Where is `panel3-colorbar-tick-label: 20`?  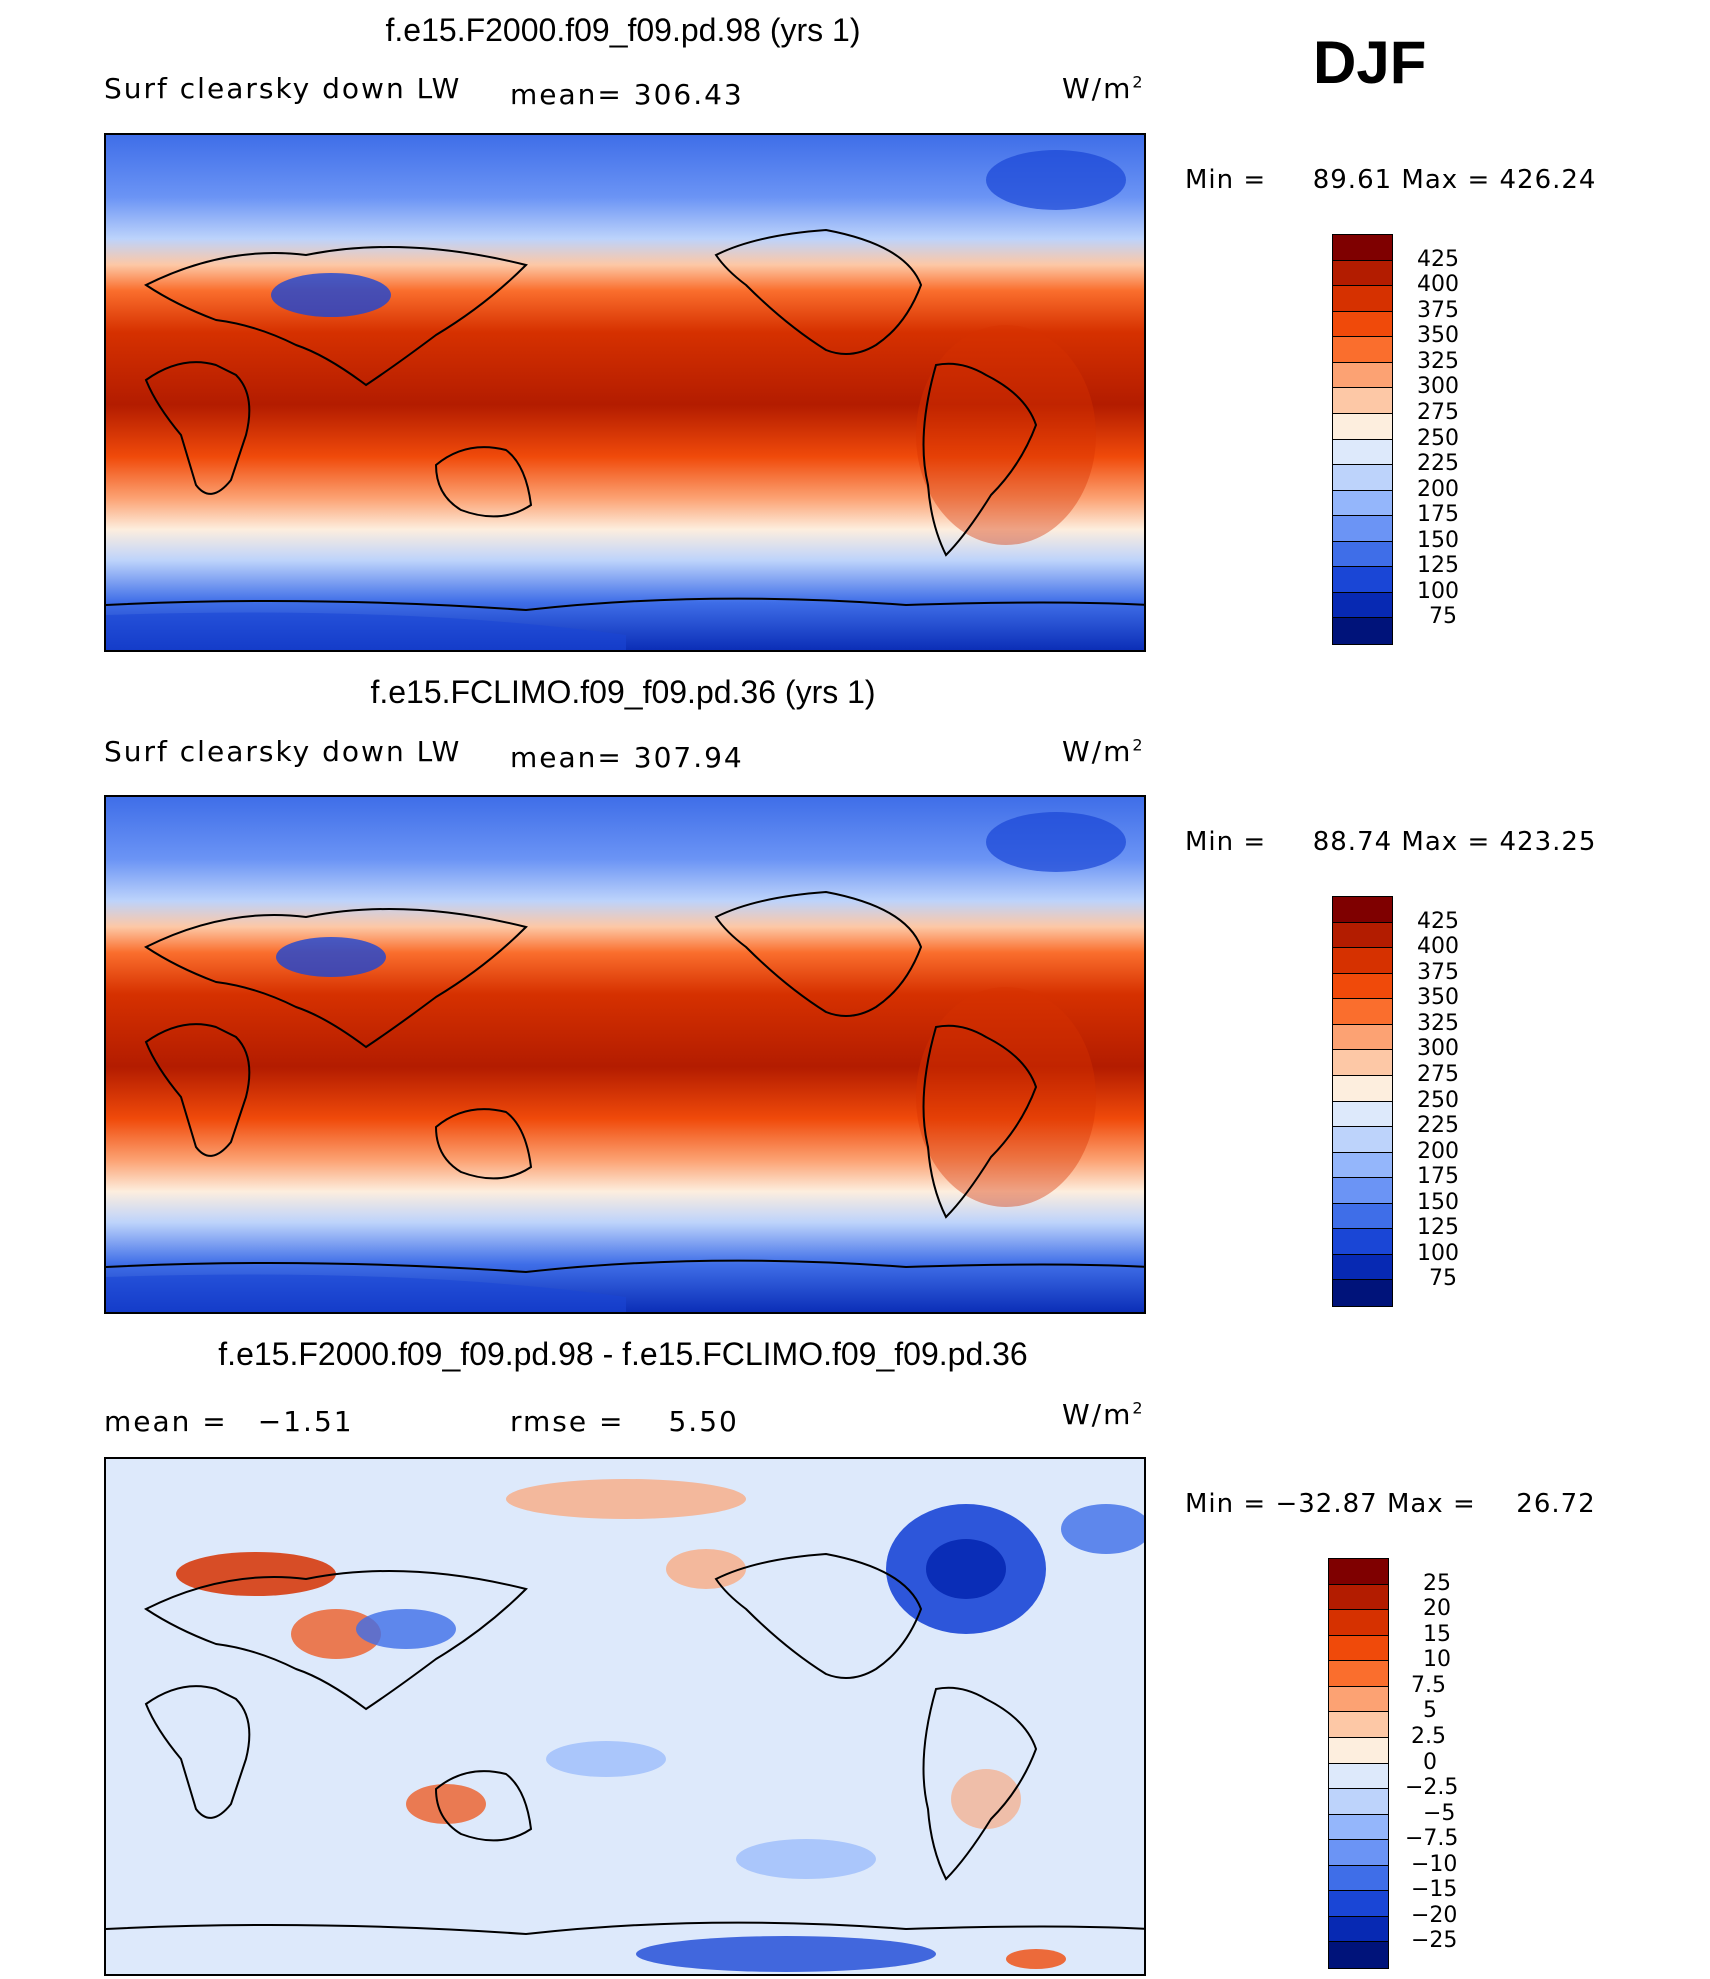 panel3-colorbar-tick-label: 20 is located at coordinates (1437, 1609).